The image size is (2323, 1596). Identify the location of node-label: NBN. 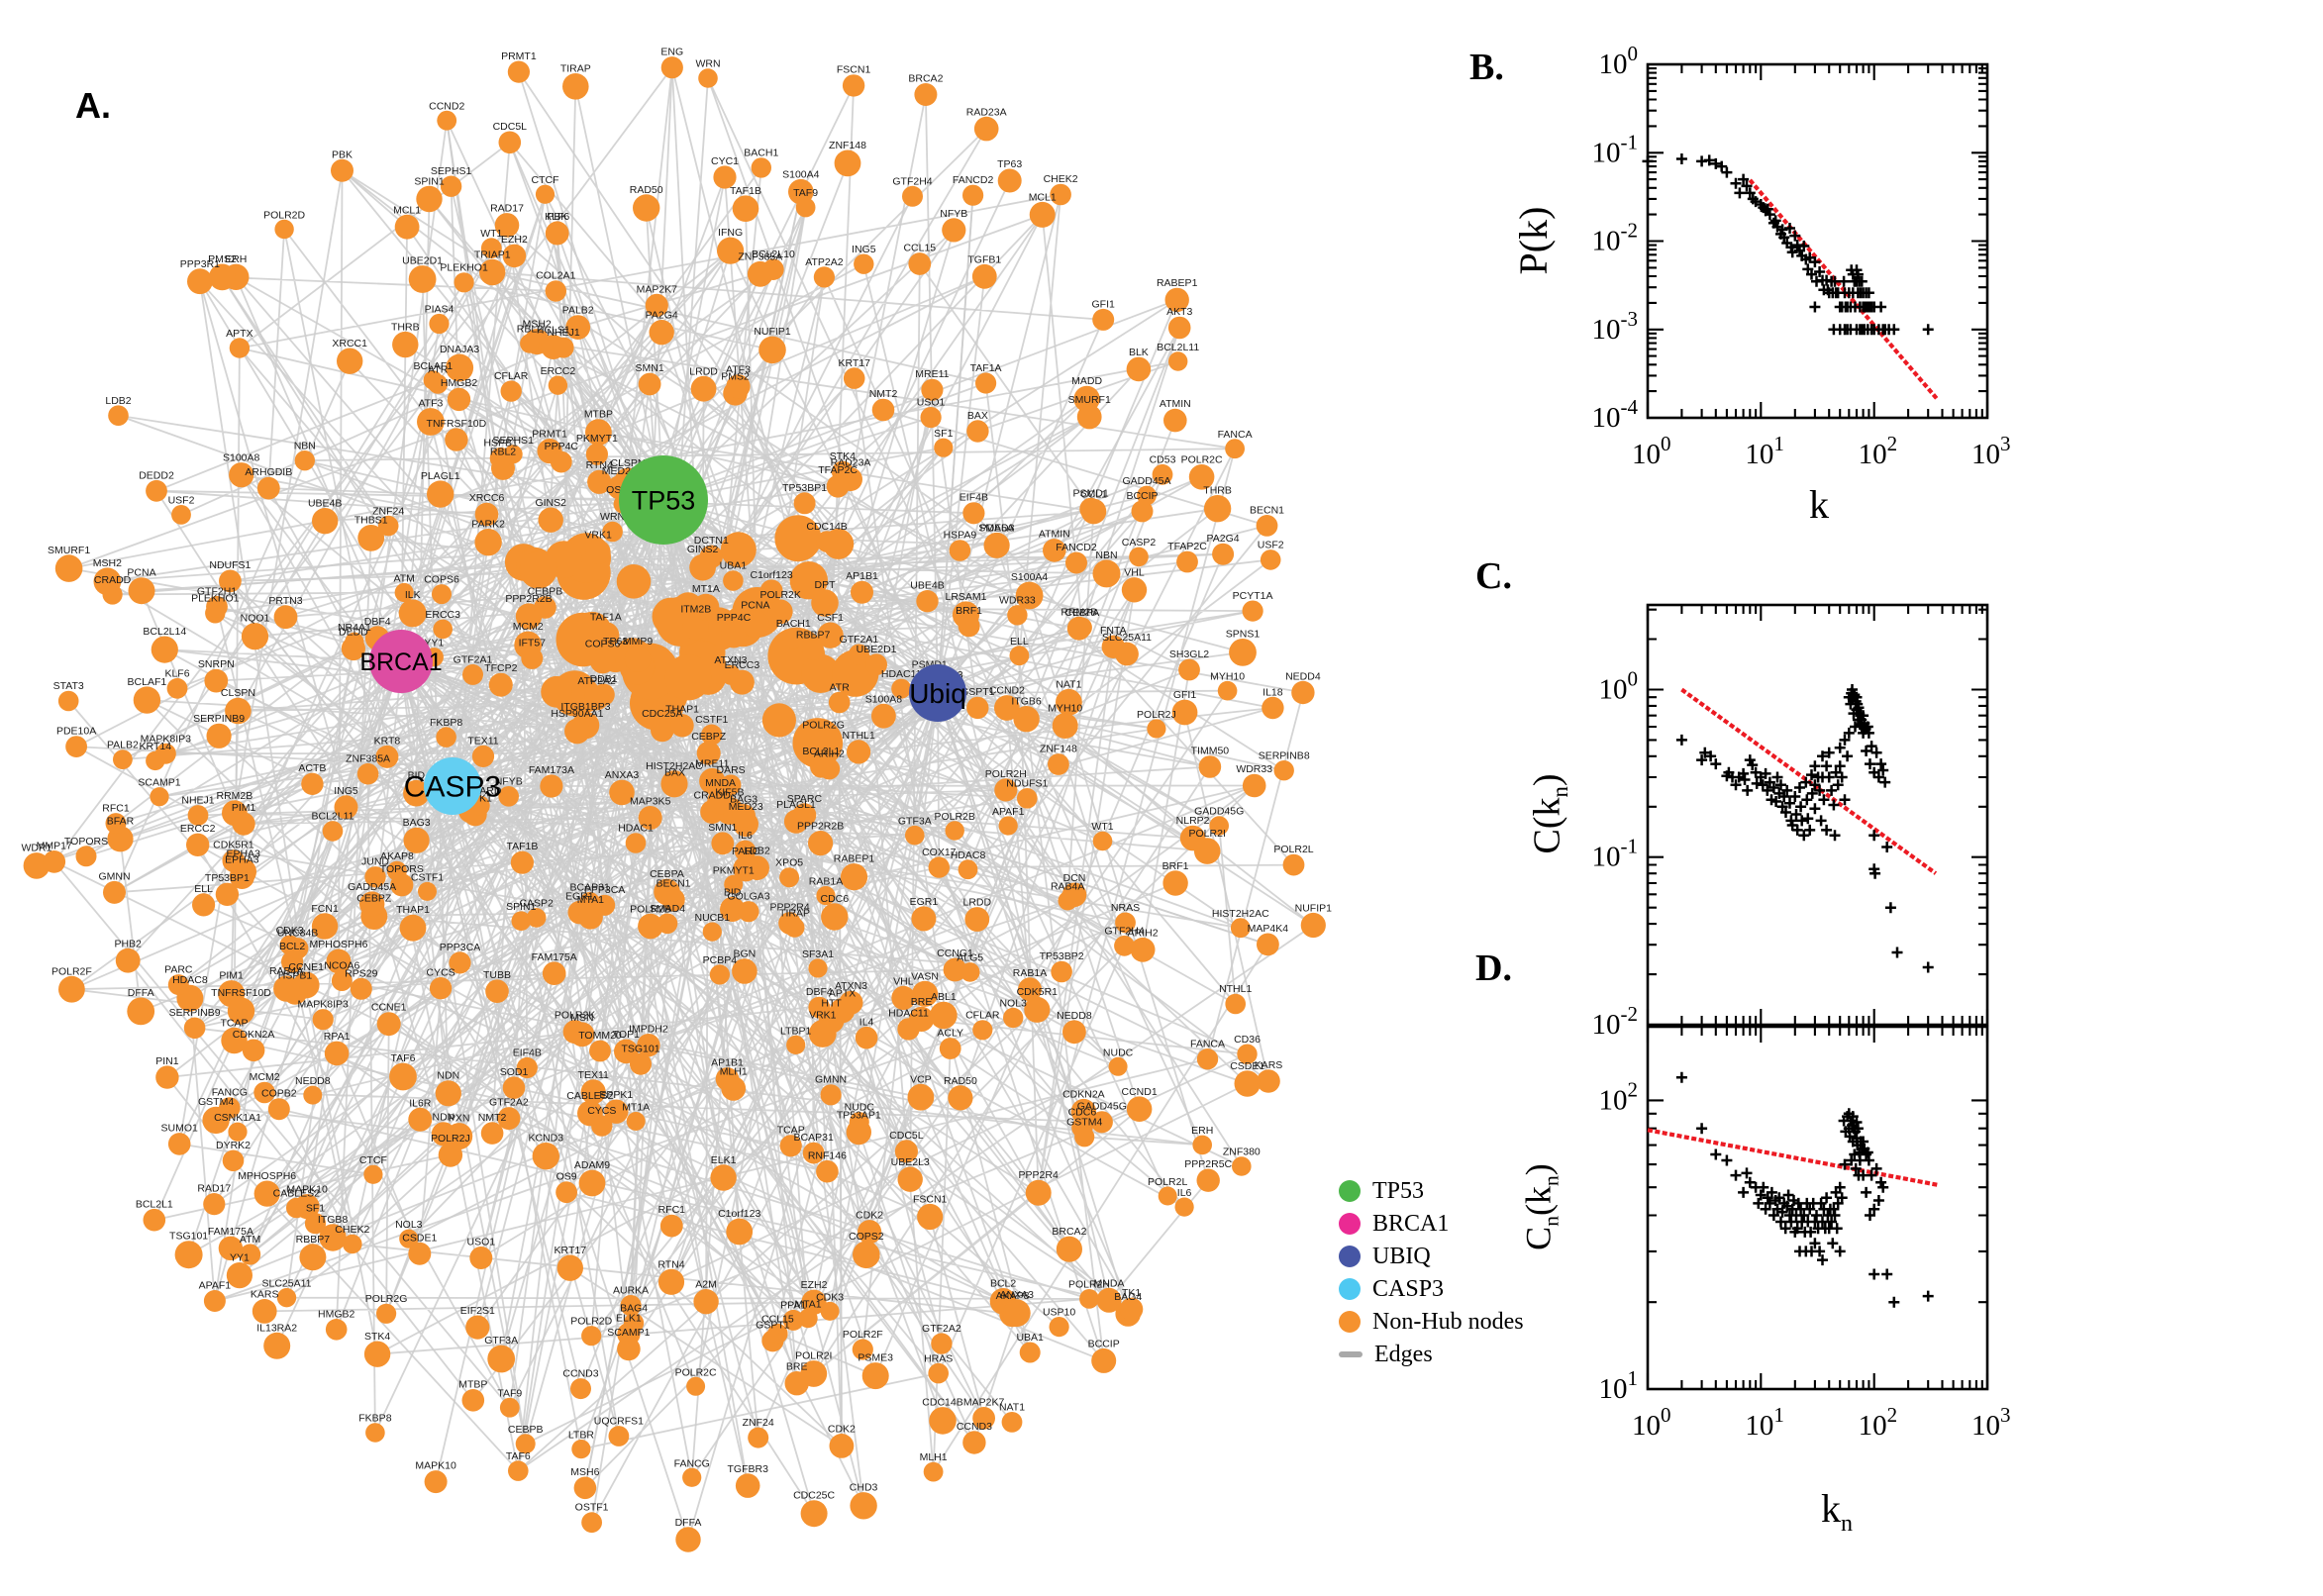
(1106, 555).